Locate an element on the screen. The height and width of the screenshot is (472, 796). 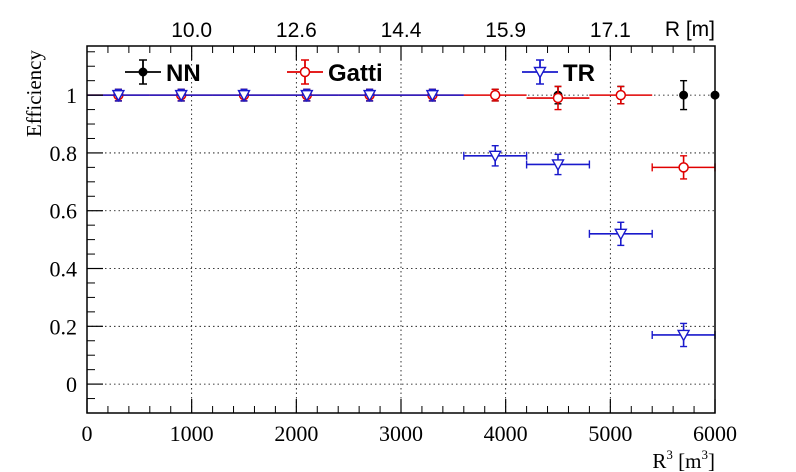
x-axis-title-var-exp: 3 is located at coordinates (669, 454).